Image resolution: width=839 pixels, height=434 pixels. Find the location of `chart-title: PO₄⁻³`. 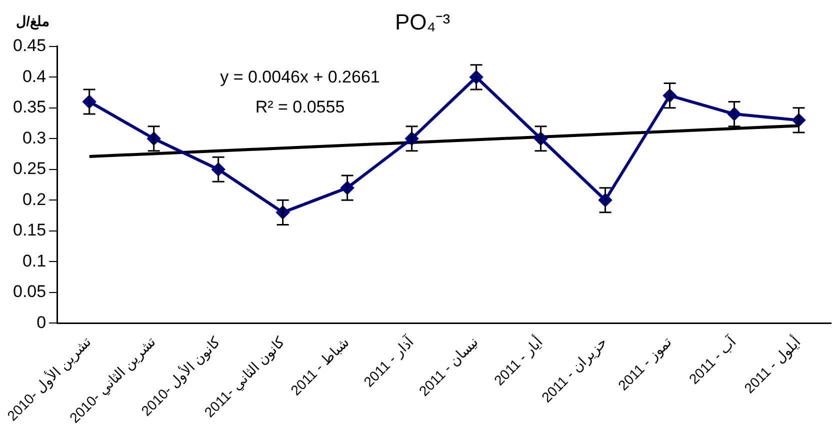

chart-title: PO₄⁻³ is located at coordinates (422, 21).